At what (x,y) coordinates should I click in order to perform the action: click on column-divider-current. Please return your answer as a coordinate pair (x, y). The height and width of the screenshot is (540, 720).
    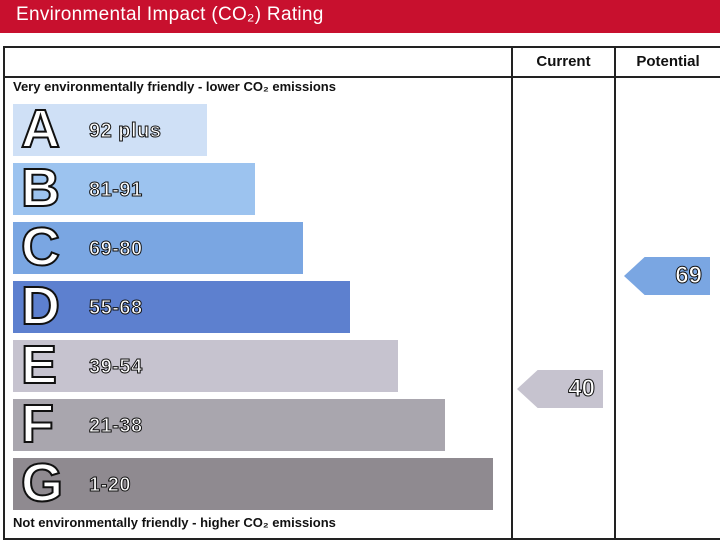
    Looking at the image, I should click on (512, 293).